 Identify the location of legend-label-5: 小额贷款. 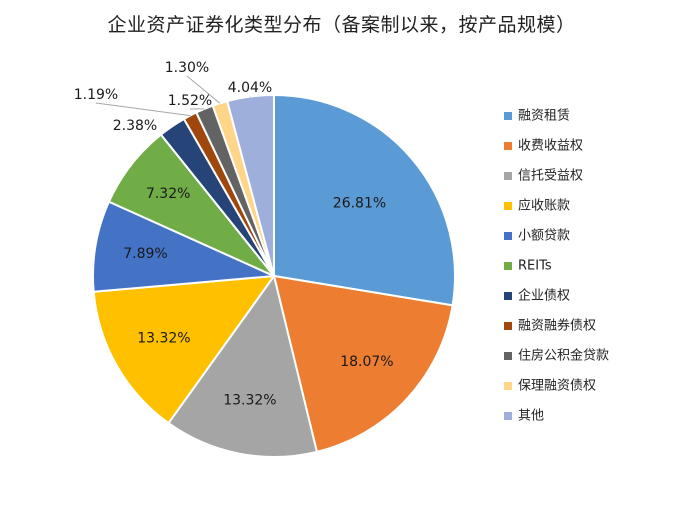
(544, 236).